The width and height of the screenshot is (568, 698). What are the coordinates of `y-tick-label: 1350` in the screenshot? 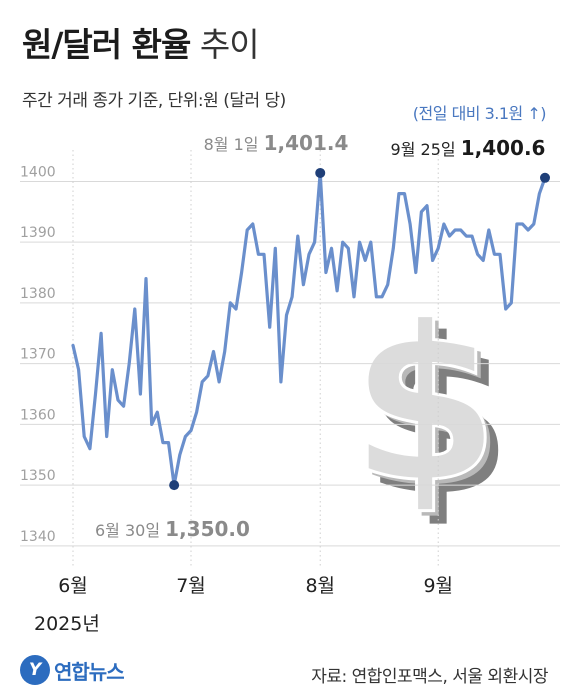 It's located at (38, 476).